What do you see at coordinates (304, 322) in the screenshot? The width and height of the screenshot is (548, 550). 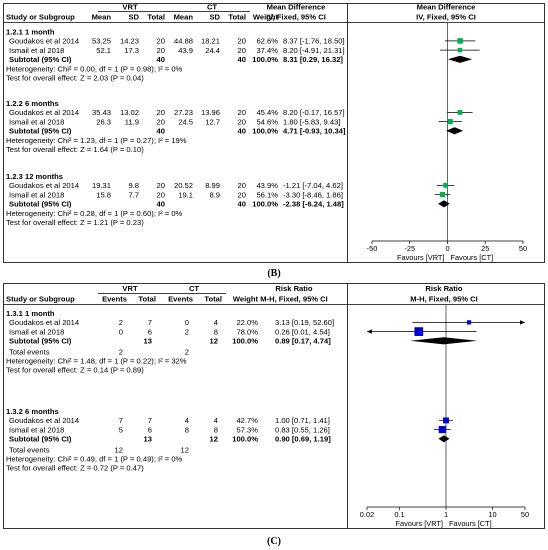 I see `effect-ci-cell: 3.13 [0.19, 52.60]` at bounding box center [304, 322].